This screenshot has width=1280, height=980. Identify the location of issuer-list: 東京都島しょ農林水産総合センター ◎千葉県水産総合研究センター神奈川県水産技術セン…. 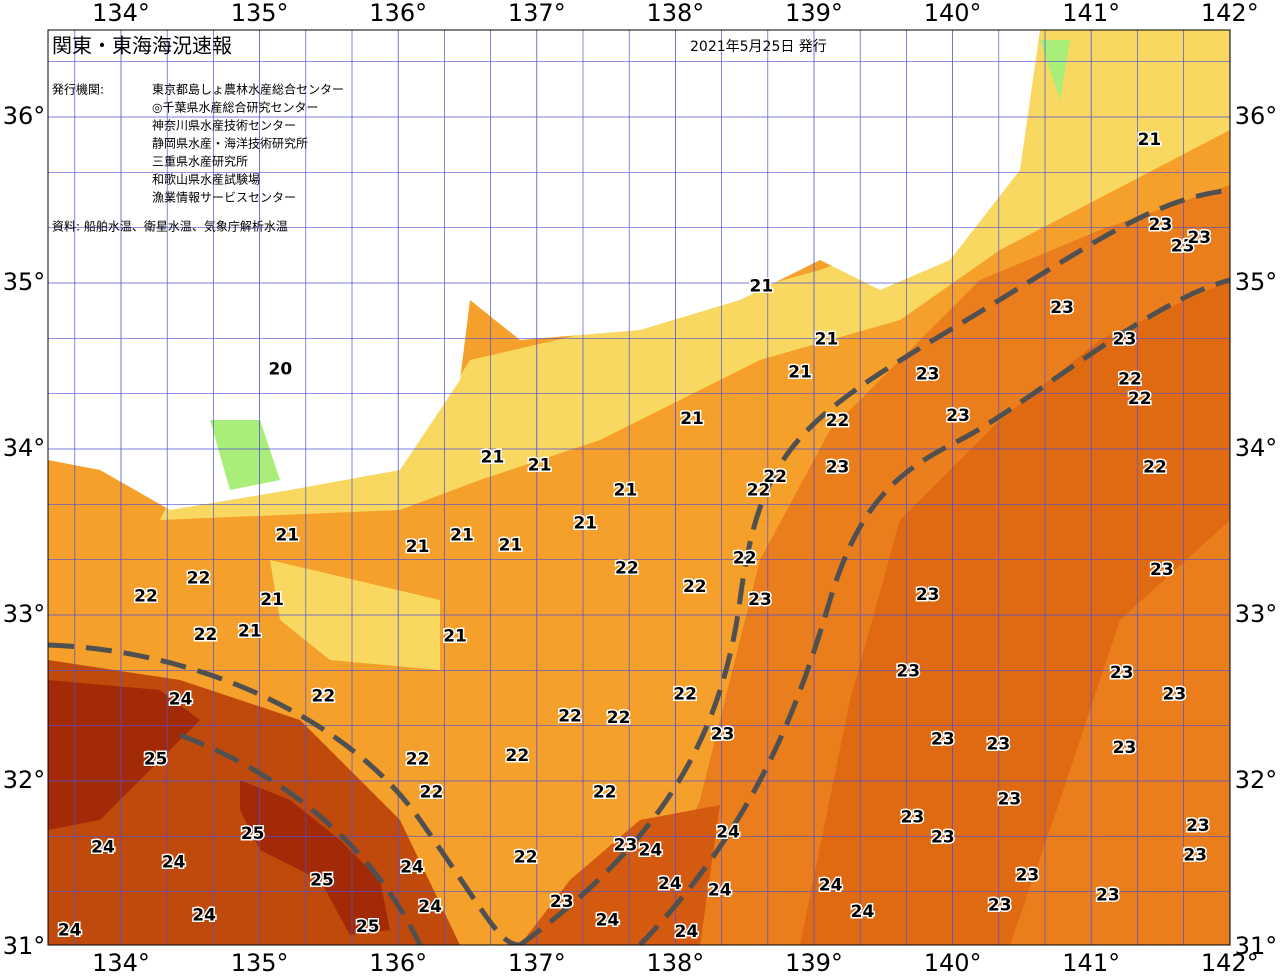
(248, 143).